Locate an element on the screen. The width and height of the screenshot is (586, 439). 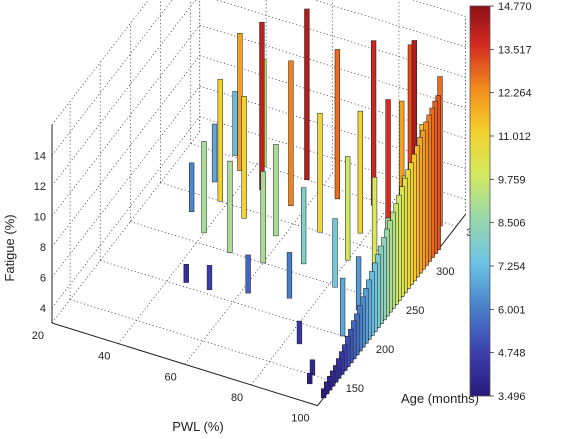
colorbar-gradient is located at coordinates (480, 201).